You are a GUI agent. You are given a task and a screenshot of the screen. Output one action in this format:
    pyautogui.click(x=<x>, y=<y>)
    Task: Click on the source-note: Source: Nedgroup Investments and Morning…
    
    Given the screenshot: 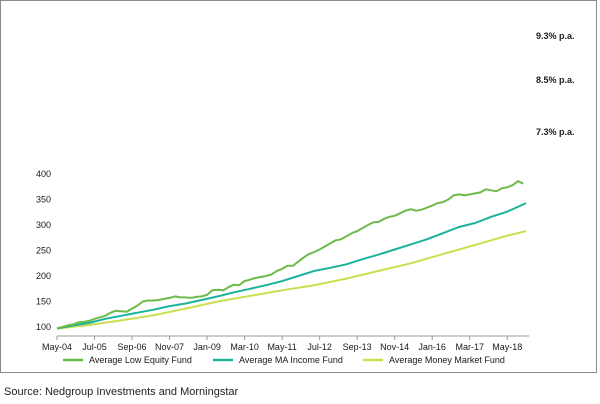 What is the action you would take?
    pyautogui.click(x=121, y=392)
    